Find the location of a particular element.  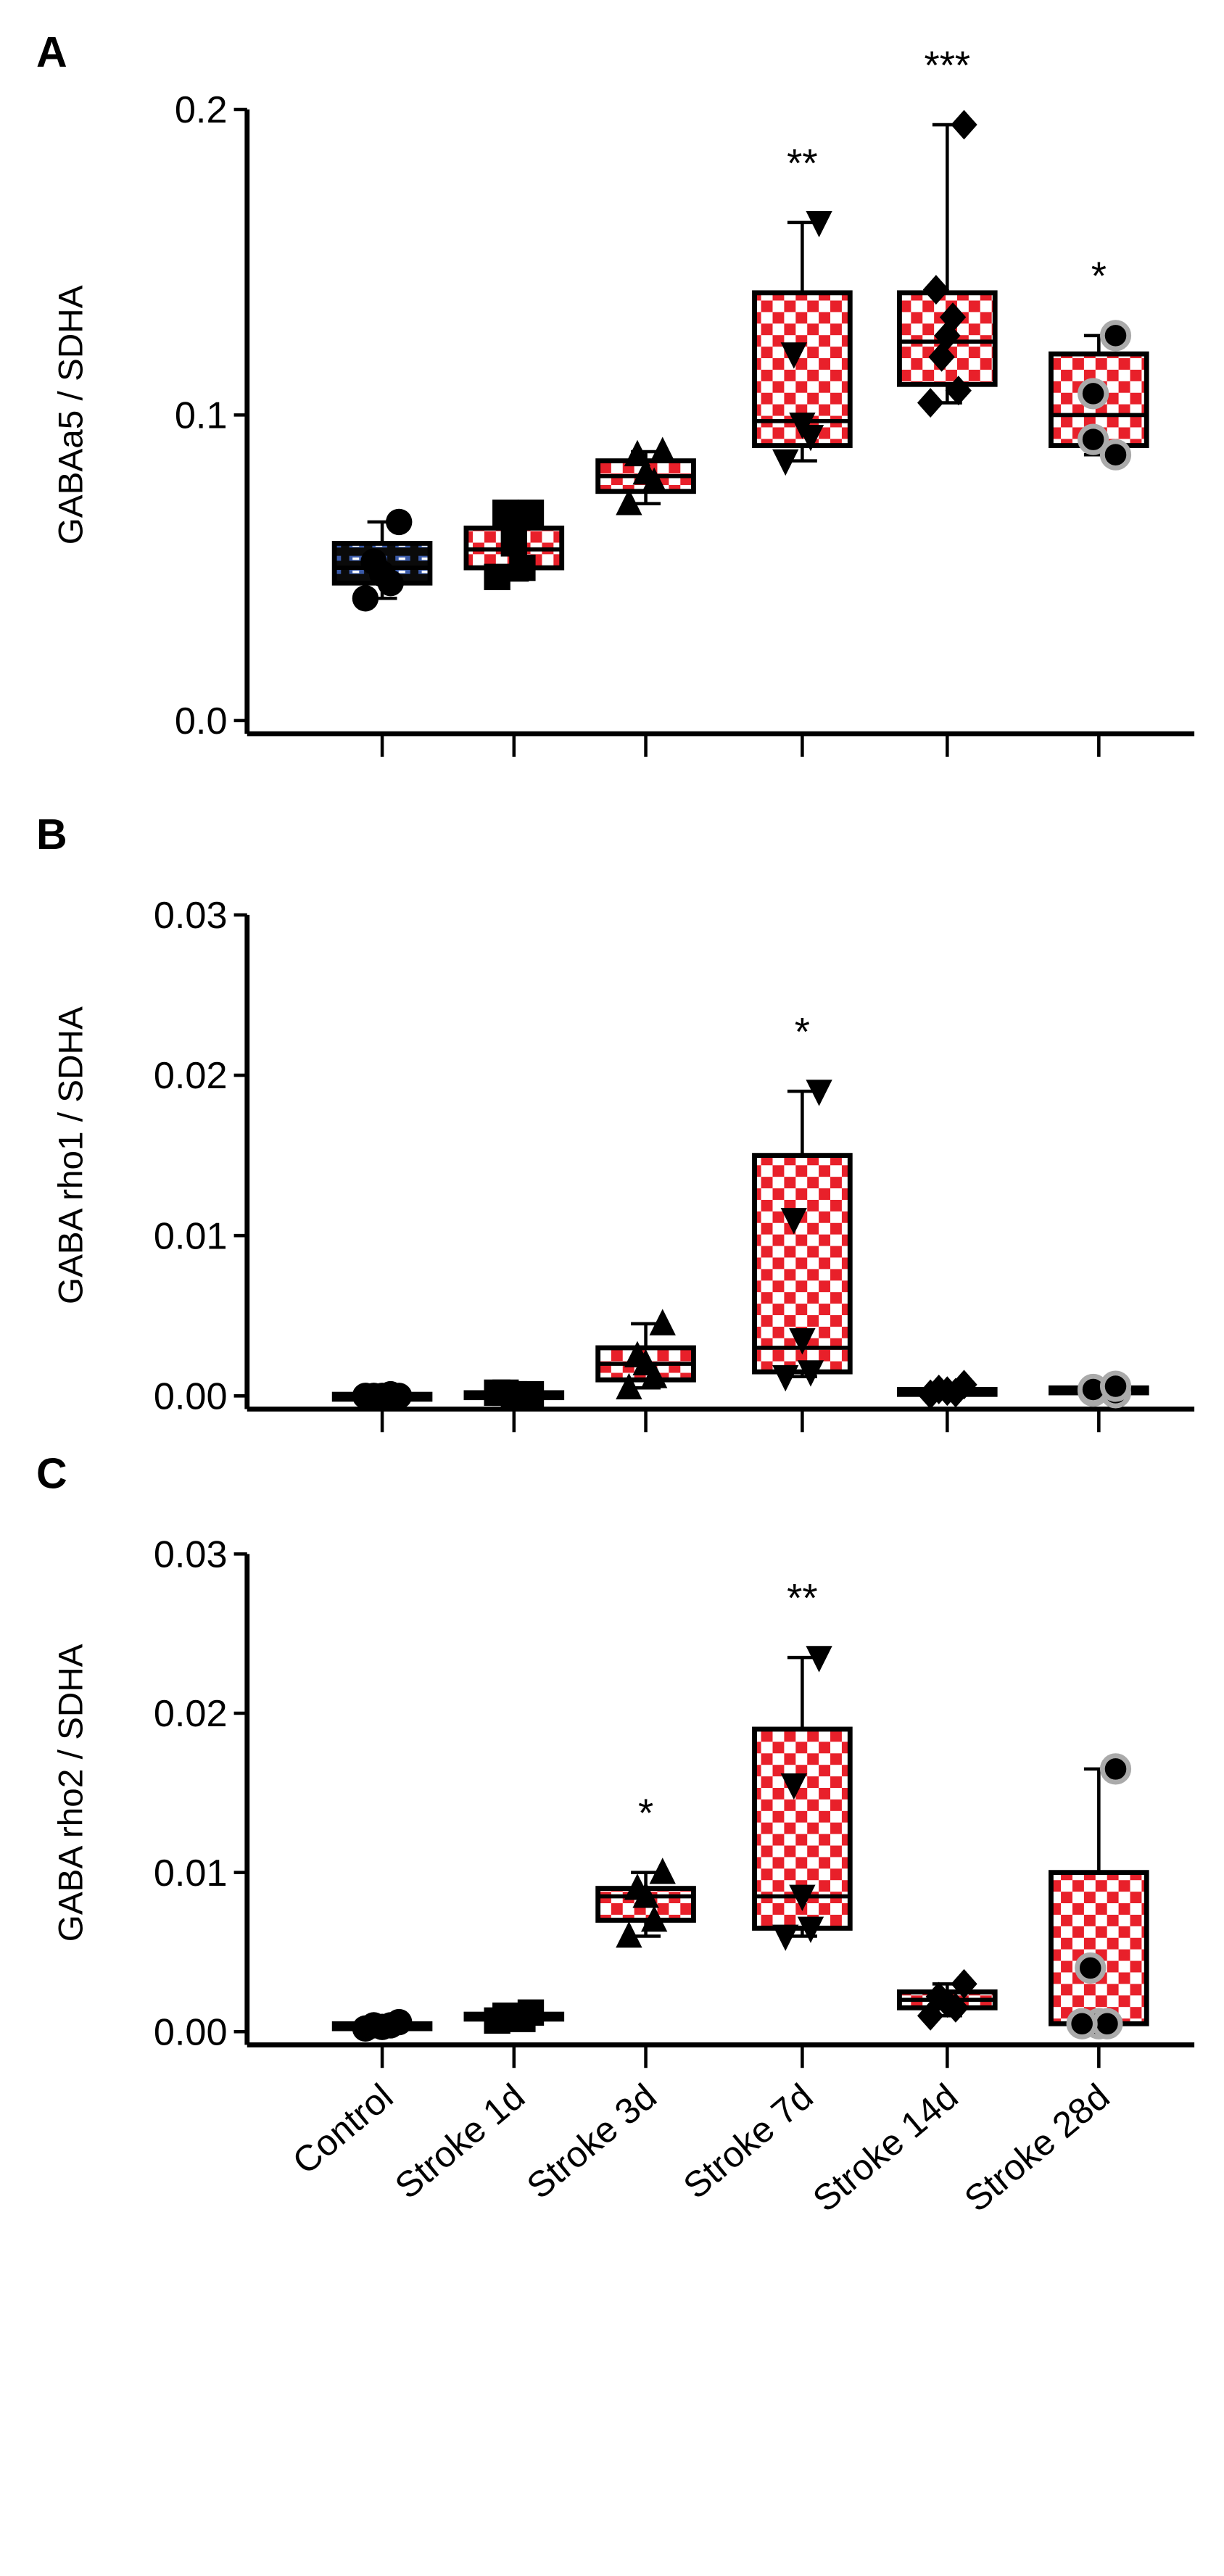

box-stroke-28d: * is located at coordinates (1099, 362).